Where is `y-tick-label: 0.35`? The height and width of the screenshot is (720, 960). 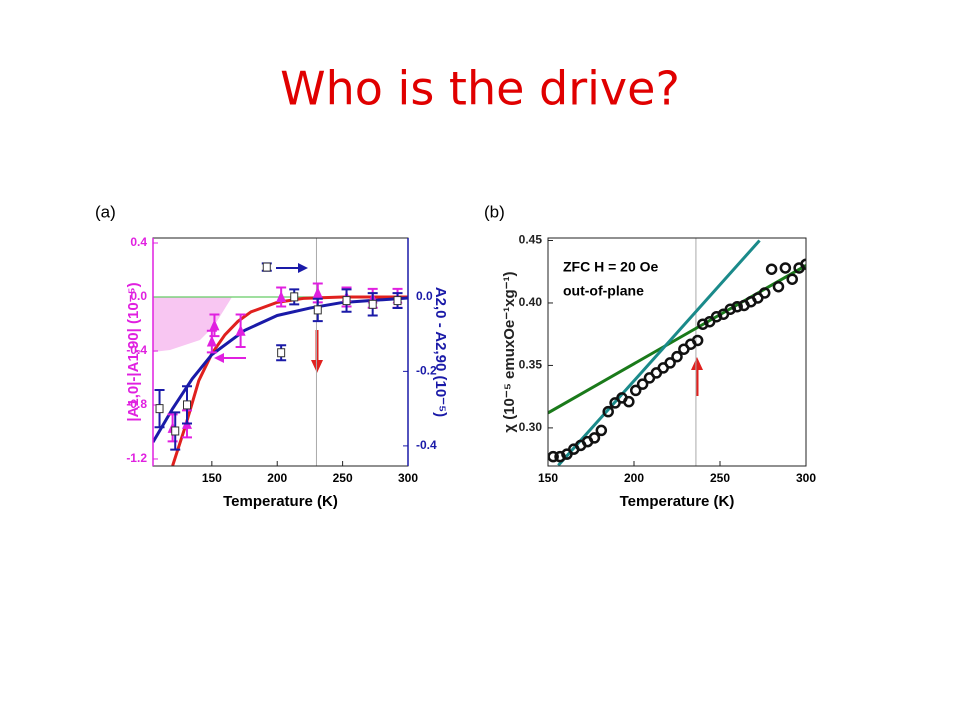 y-tick-label: 0.35 is located at coordinates (531, 365).